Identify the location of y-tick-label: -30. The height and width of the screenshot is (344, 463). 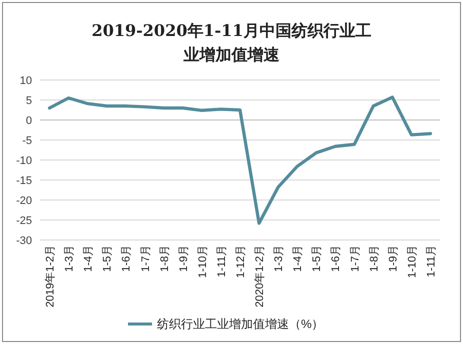
(24, 241).